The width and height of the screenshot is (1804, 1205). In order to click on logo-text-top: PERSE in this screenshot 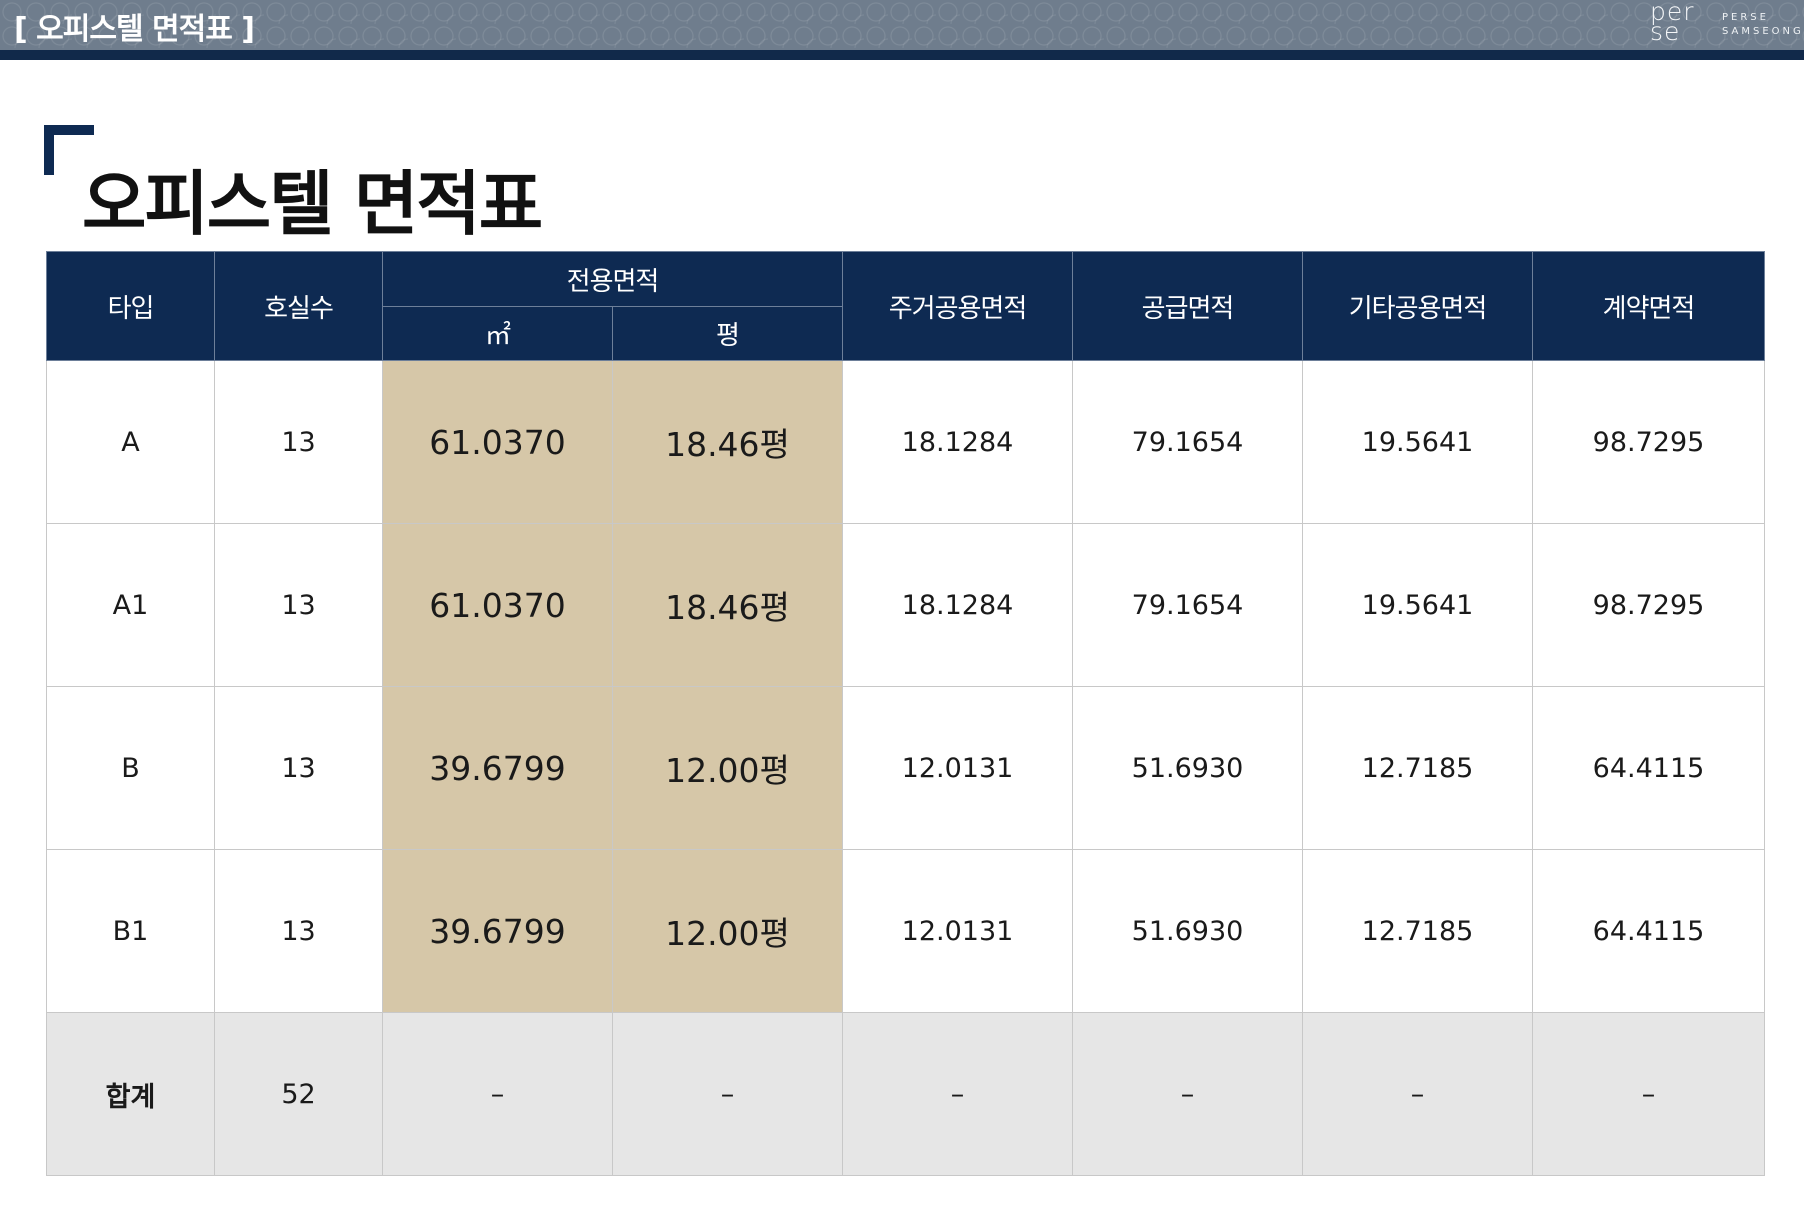, I will do `click(1745, 17)`.